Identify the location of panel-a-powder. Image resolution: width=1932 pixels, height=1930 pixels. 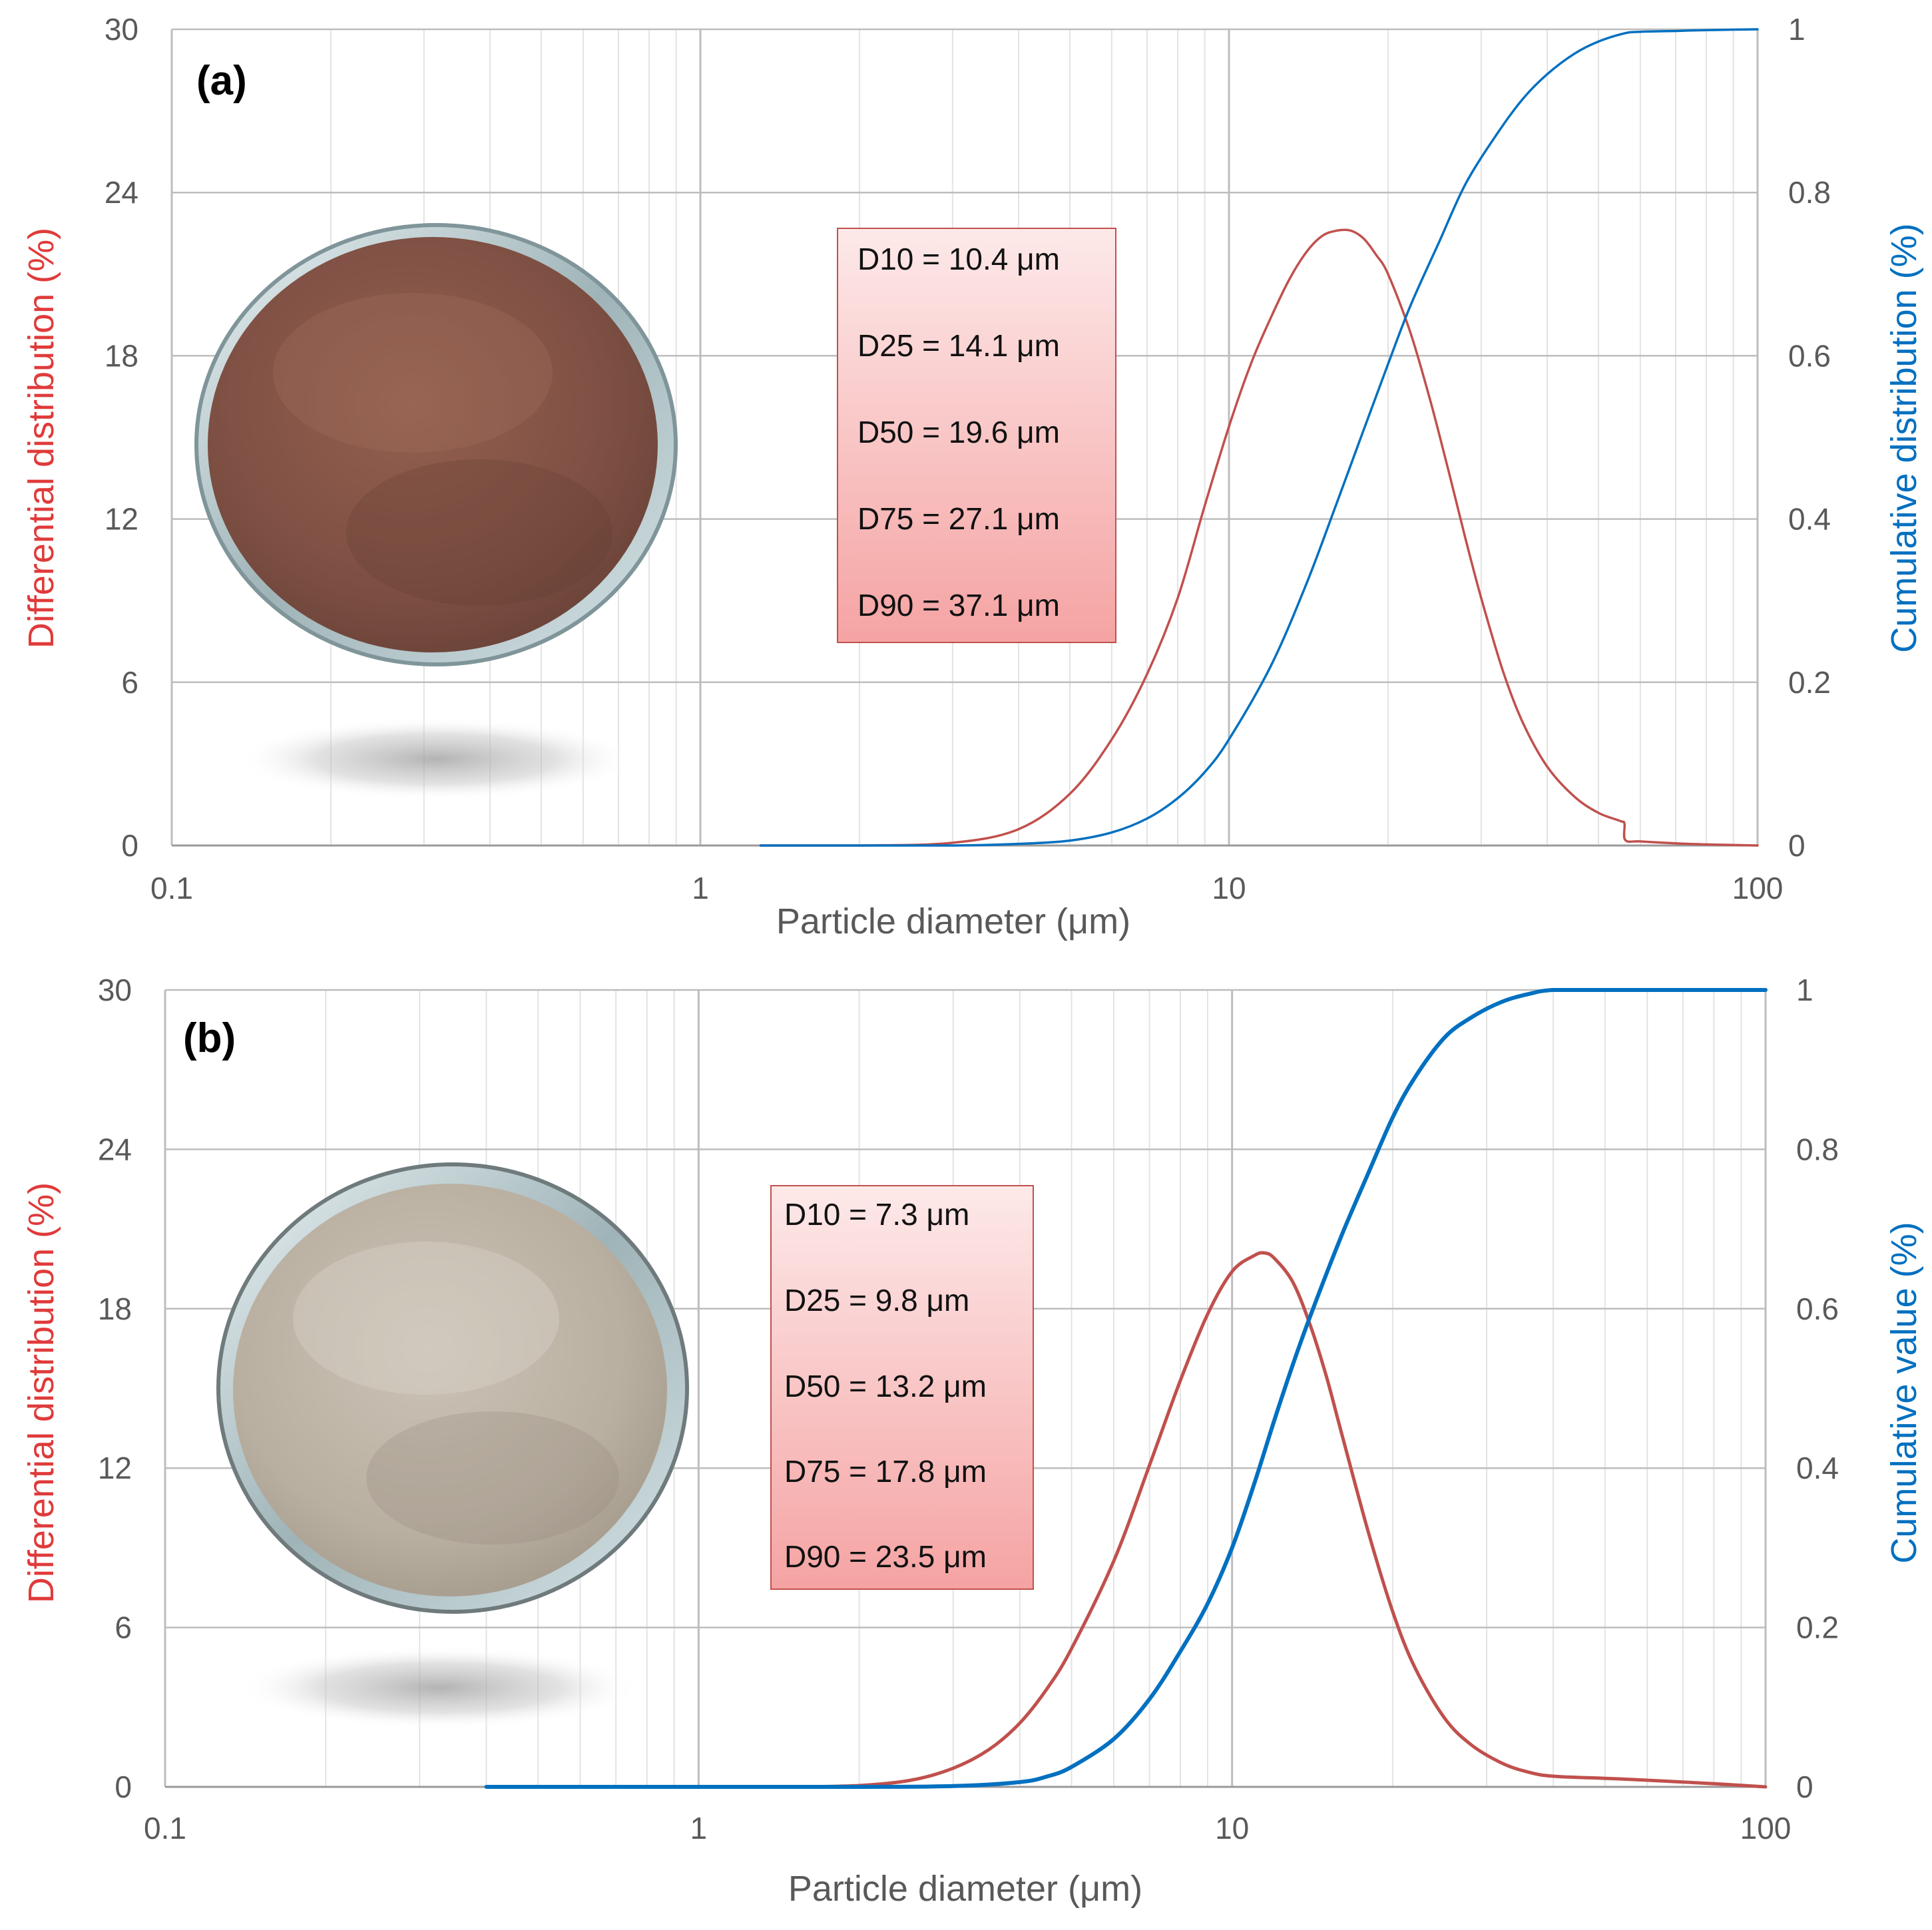
(433, 444).